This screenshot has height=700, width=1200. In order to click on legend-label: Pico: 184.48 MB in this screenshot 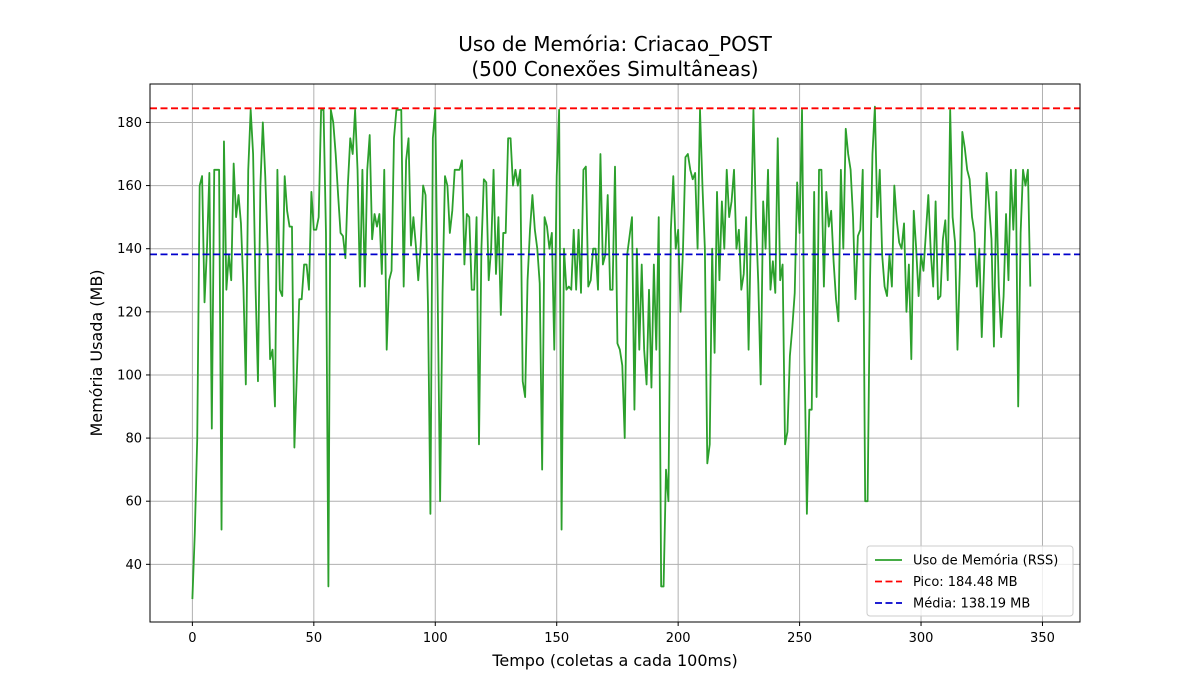, I will do `click(965, 582)`.